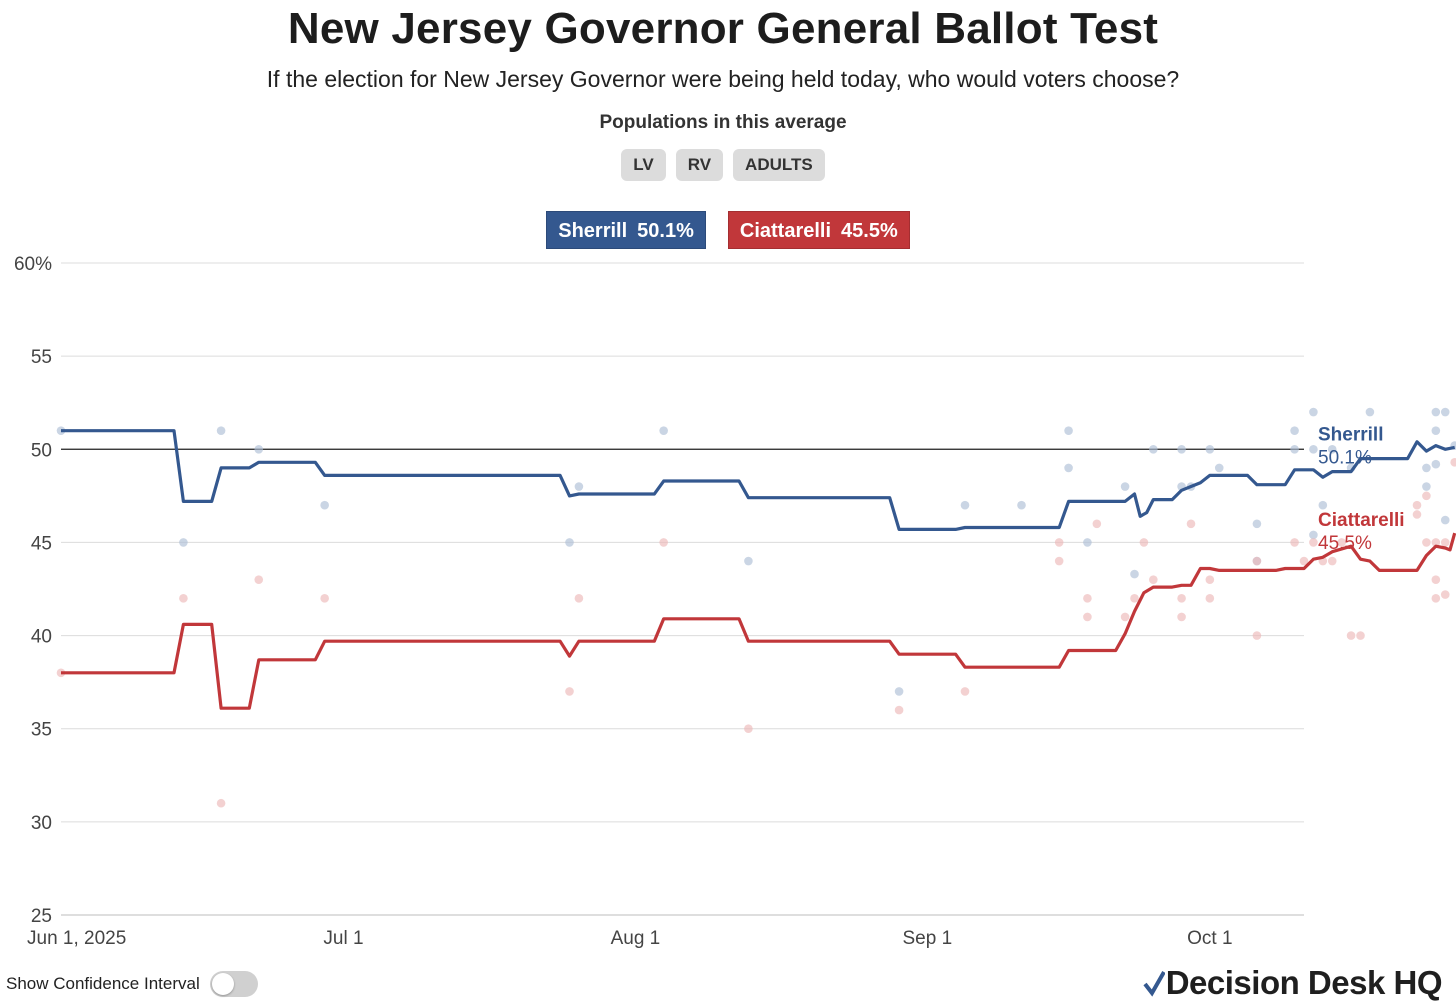 Image resolution: width=1456 pixels, height=1007 pixels. I want to click on population-rv-button: RV, so click(699, 165).